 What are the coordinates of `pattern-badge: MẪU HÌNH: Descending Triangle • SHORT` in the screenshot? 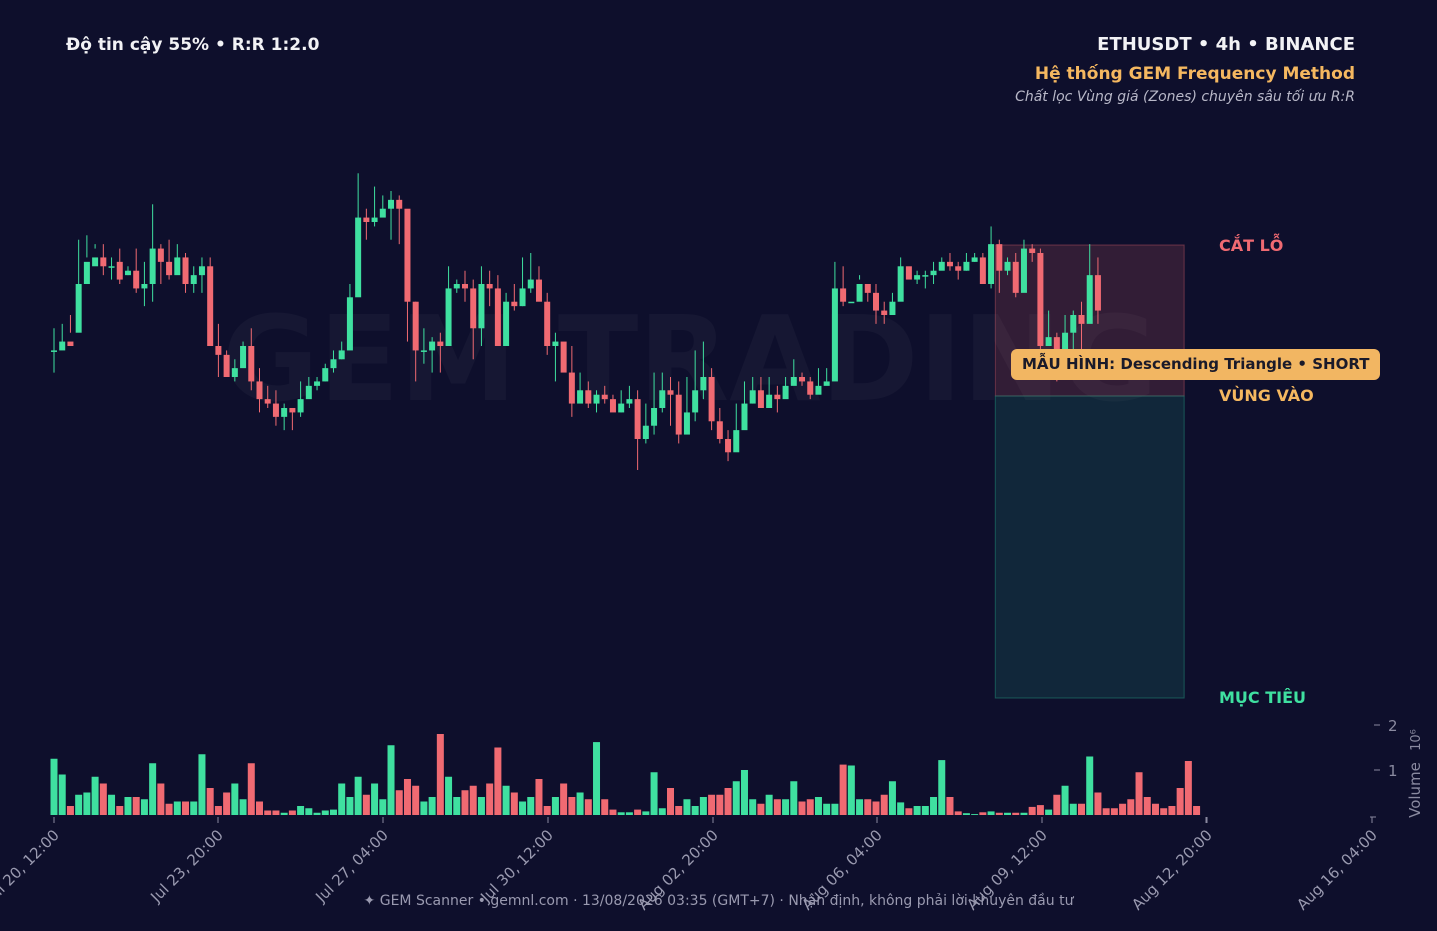 It's located at (1196, 364).